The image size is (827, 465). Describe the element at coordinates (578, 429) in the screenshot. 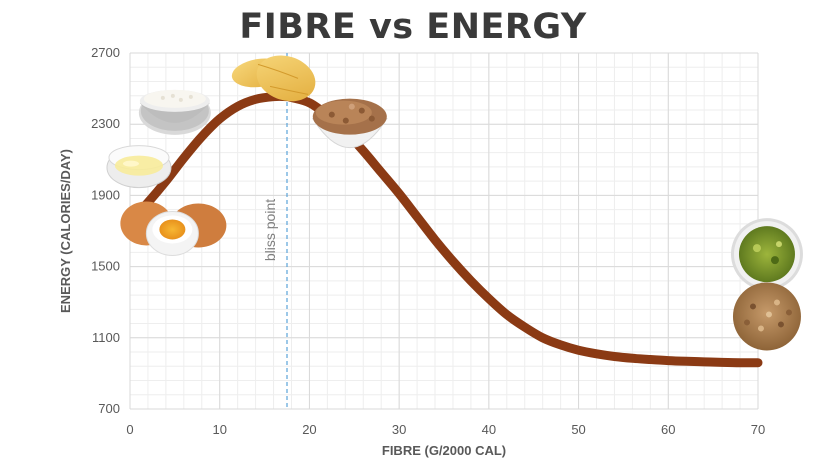

I see `x-tick-label: 50` at that location.